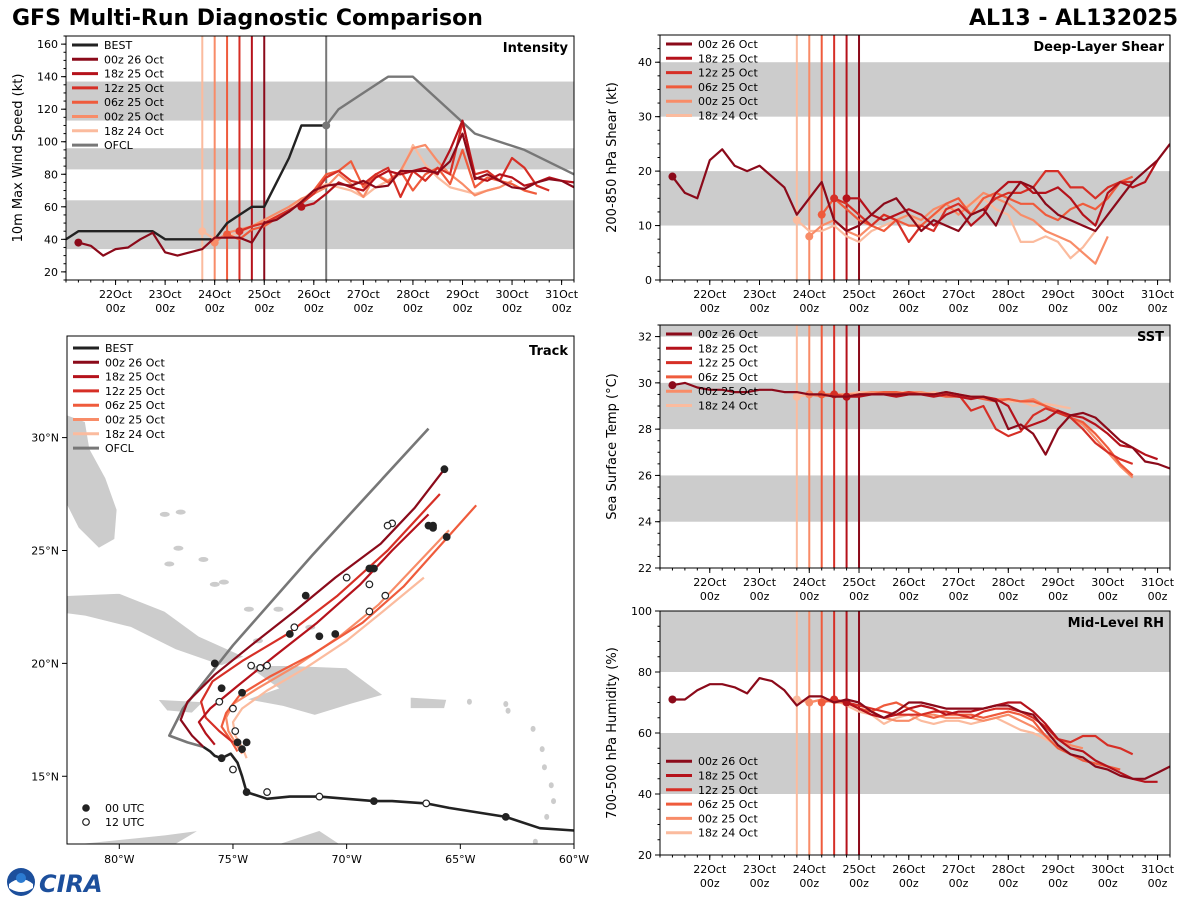 The image size is (1200, 902). I want to click on x-tick-label: 25Oct, so click(860, 869).